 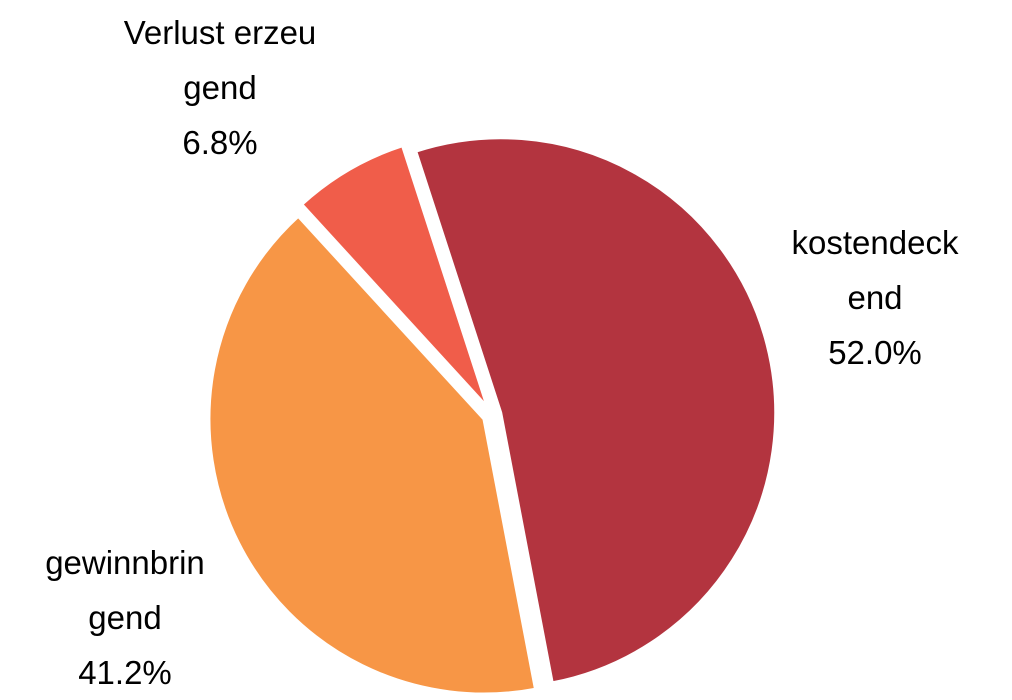 What do you see at coordinates (875, 270) in the screenshot?
I see `category-label: kostendeckend` at bounding box center [875, 270].